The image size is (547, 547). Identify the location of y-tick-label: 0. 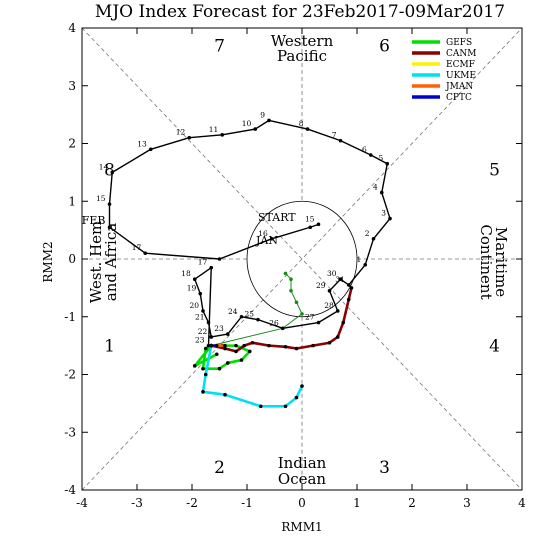
(72, 259).